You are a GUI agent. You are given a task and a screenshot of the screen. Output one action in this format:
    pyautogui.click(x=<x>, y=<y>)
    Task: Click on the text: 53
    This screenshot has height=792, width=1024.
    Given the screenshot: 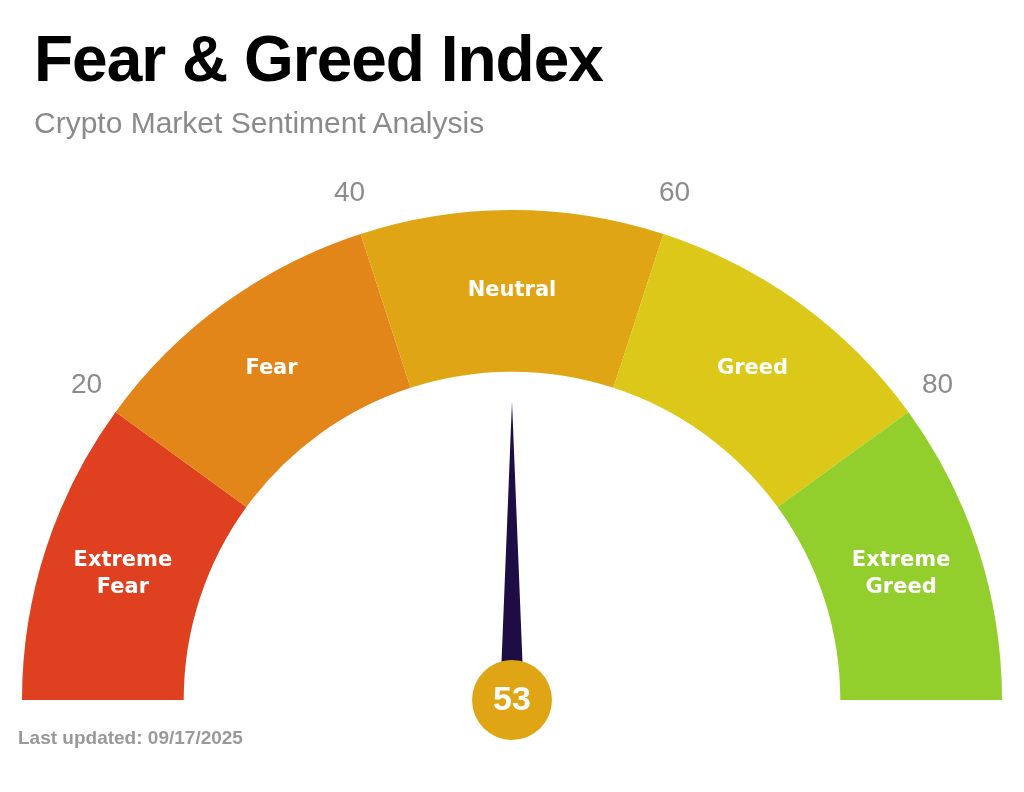 What is the action you would take?
    pyautogui.click(x=512, y=698)
    